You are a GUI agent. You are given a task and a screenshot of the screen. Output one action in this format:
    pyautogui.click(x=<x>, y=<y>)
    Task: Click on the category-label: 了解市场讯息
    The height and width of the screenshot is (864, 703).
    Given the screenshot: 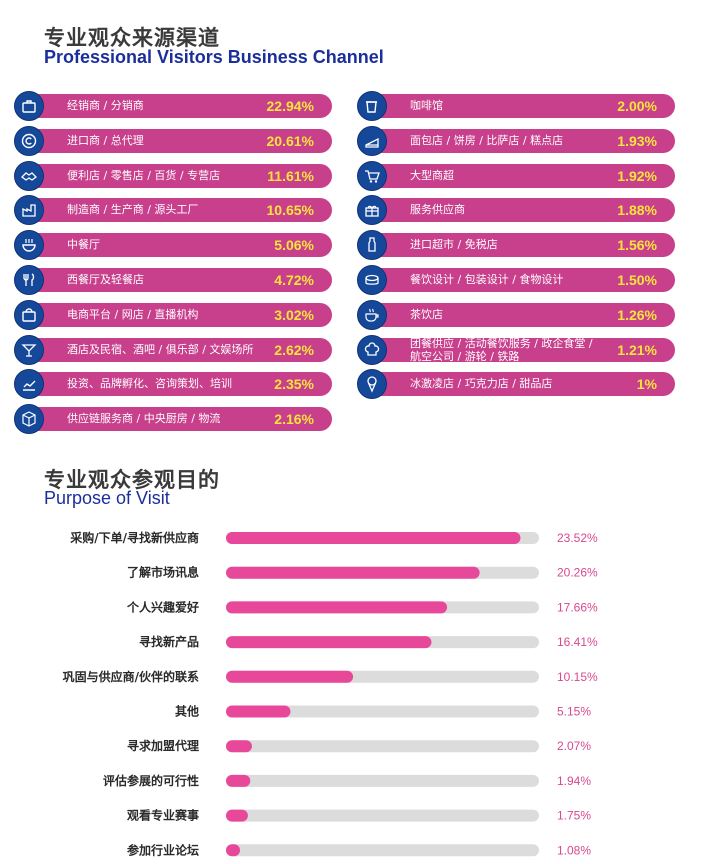 What is the action you would take?
    pyautogui.click(x=163, y=572)
    